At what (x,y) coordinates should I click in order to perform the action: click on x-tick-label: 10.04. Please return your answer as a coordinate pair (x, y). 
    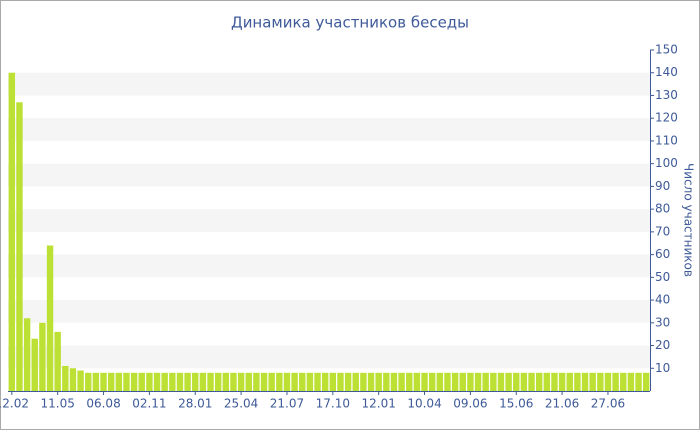
    Looking at the image, I should click on (424, 404).